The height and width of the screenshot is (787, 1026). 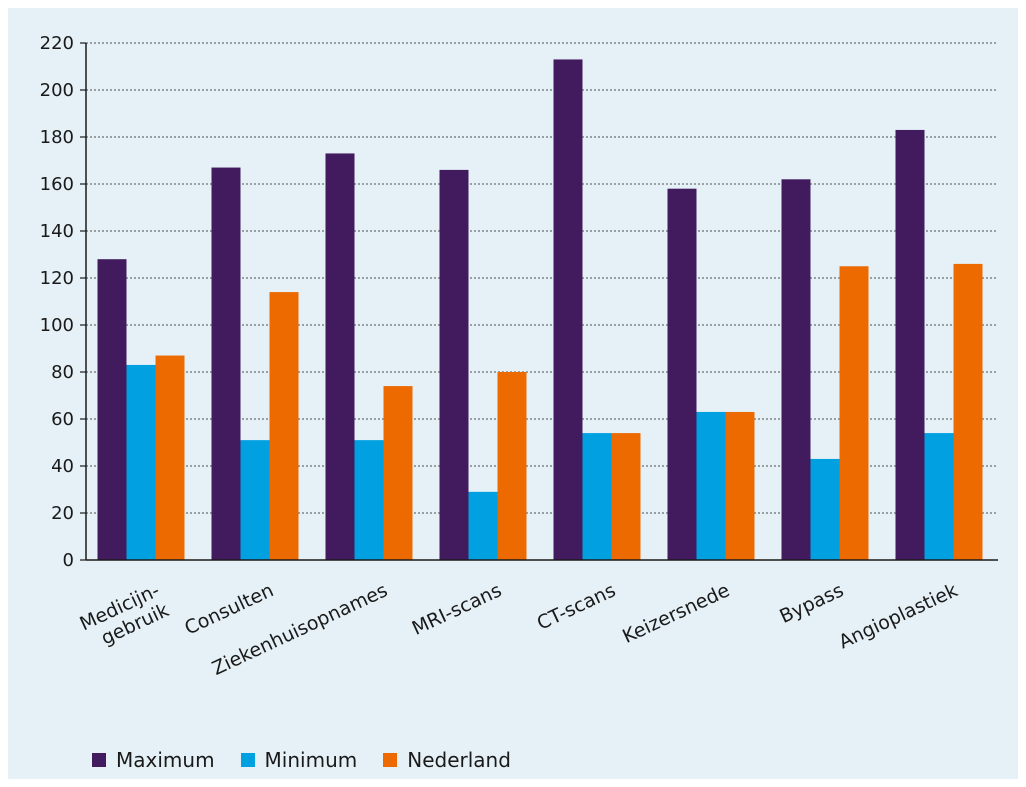 What do you see at coordinates (63, 302) in the screenshot?
I see `y-axis-ticks: 0 20 40 60 80 100 120 140 160 180 200 220` at bounding box center [63, 302].